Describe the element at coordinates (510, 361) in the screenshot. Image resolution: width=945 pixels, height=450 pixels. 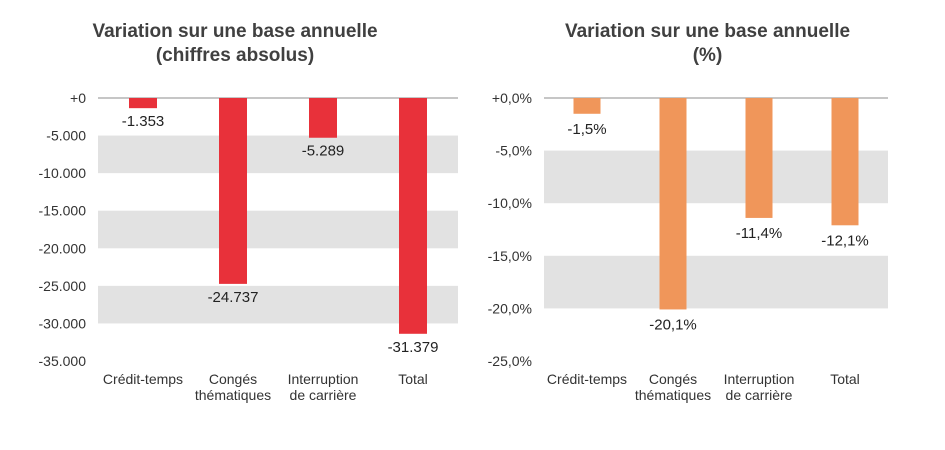
I see `y-tick-label: -25,0%` at that location.